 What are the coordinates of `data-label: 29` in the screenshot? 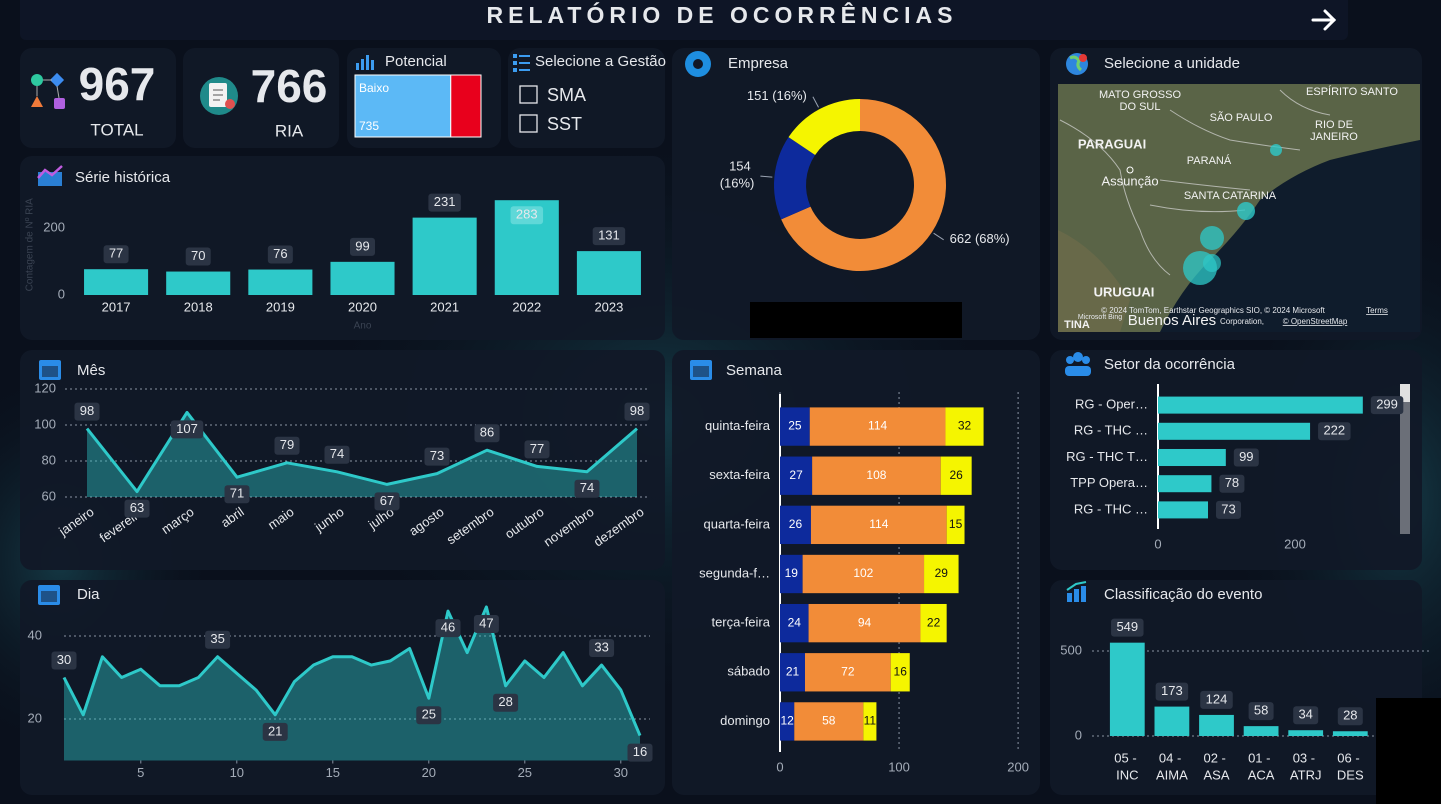 It's located at (942, 573).